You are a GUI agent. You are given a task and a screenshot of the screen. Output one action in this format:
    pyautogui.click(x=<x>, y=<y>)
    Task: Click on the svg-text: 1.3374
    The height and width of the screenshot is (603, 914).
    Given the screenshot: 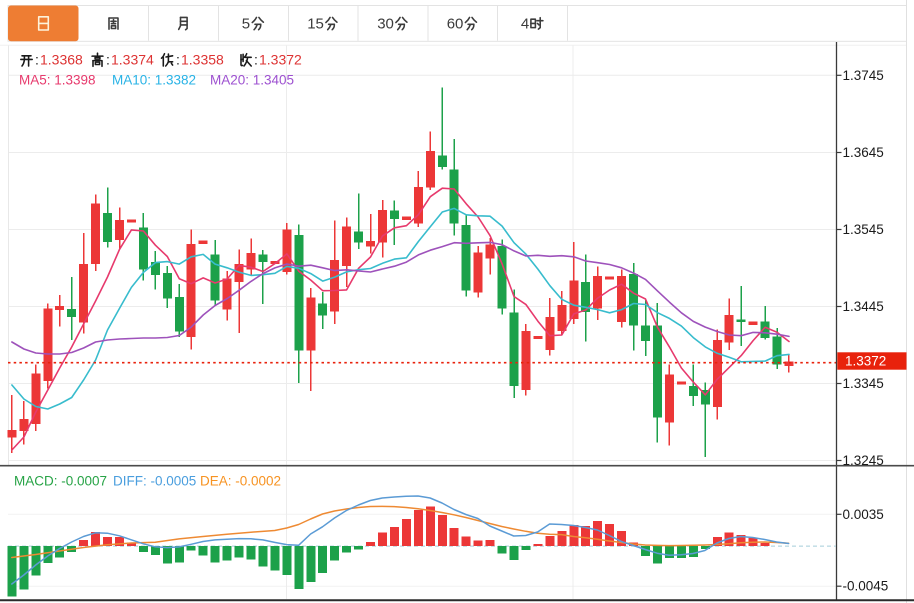 What is the action you would take?
    pyautogui.click(x=132, y=59)
    